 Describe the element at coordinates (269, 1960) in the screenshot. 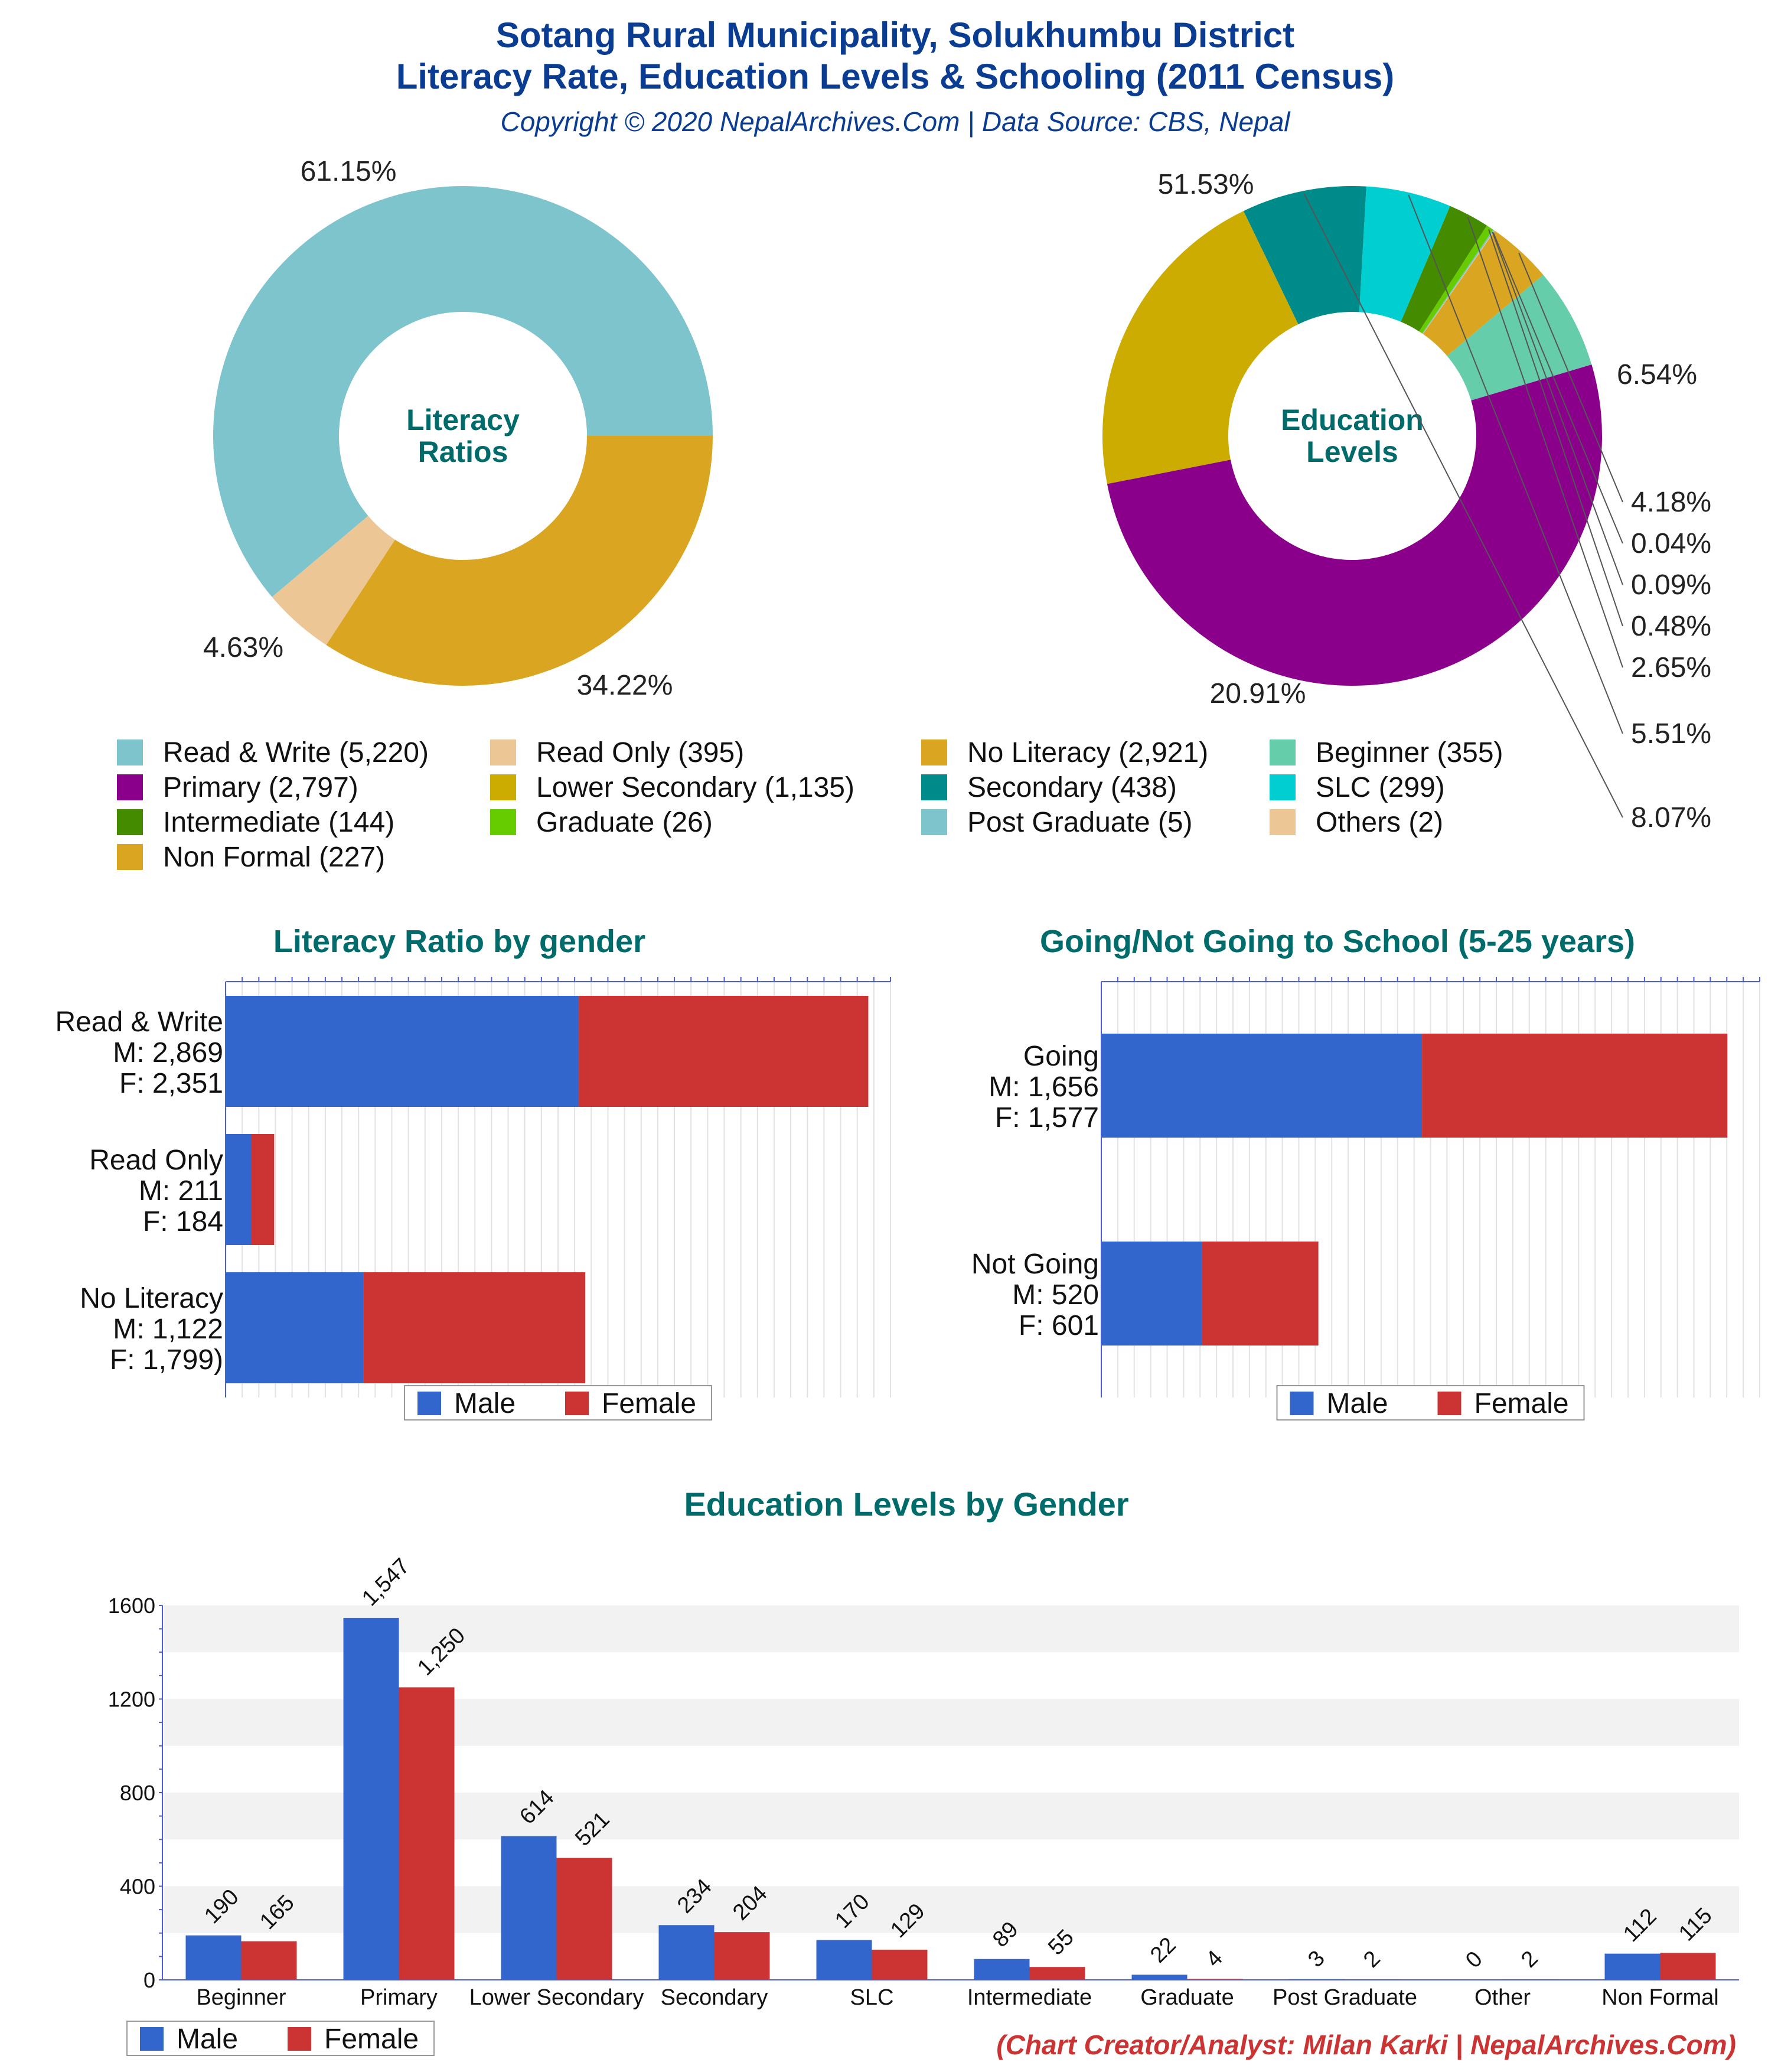

I see `bar-female-beginner` at that location.